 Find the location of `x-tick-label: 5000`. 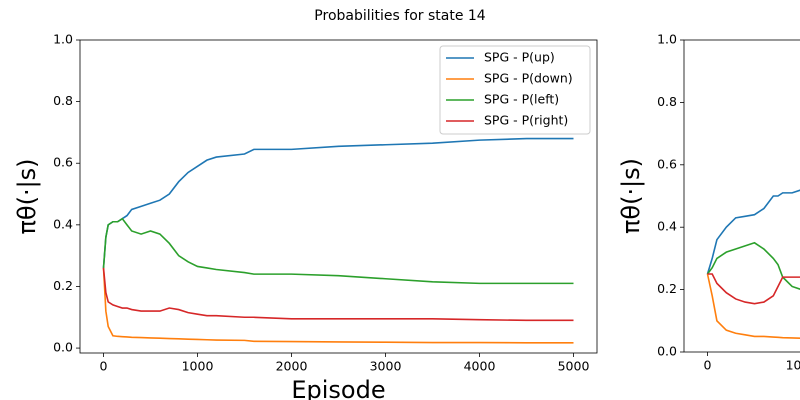

x-tick-label: 5000 is located at coordinates (574, 366).